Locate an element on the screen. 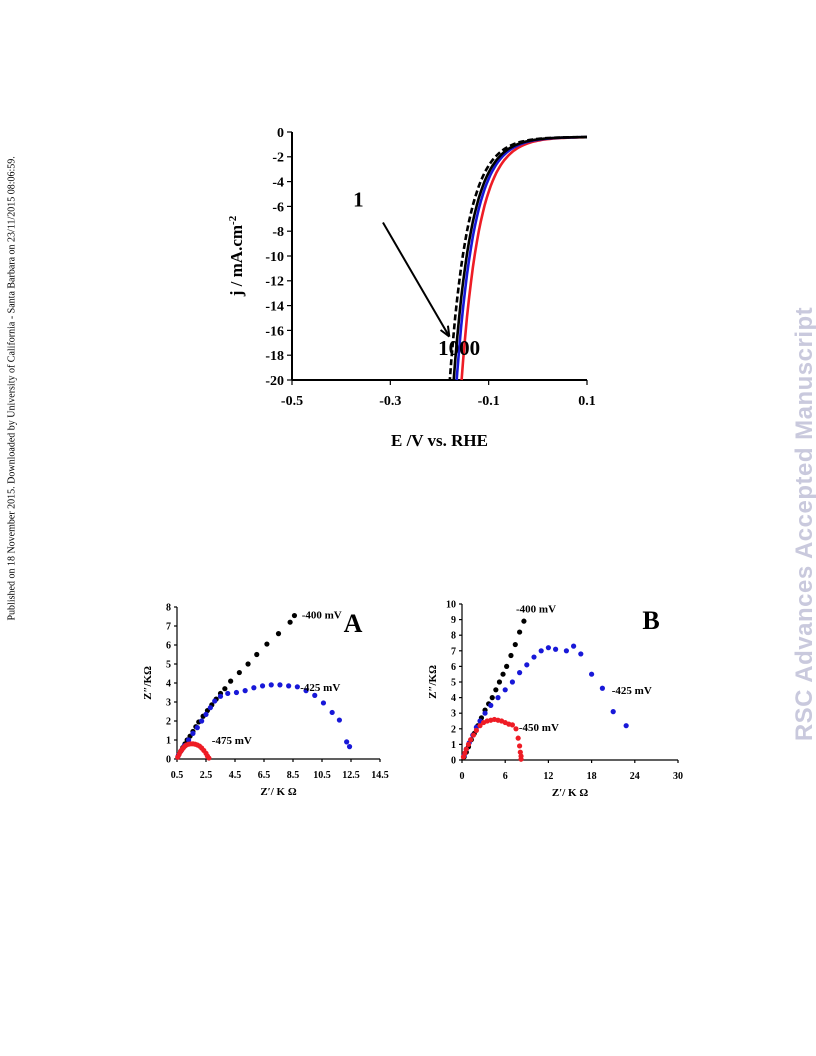 This screenshot has height=1056, width=816. panel-label: A is located at coordinates (353, 623).